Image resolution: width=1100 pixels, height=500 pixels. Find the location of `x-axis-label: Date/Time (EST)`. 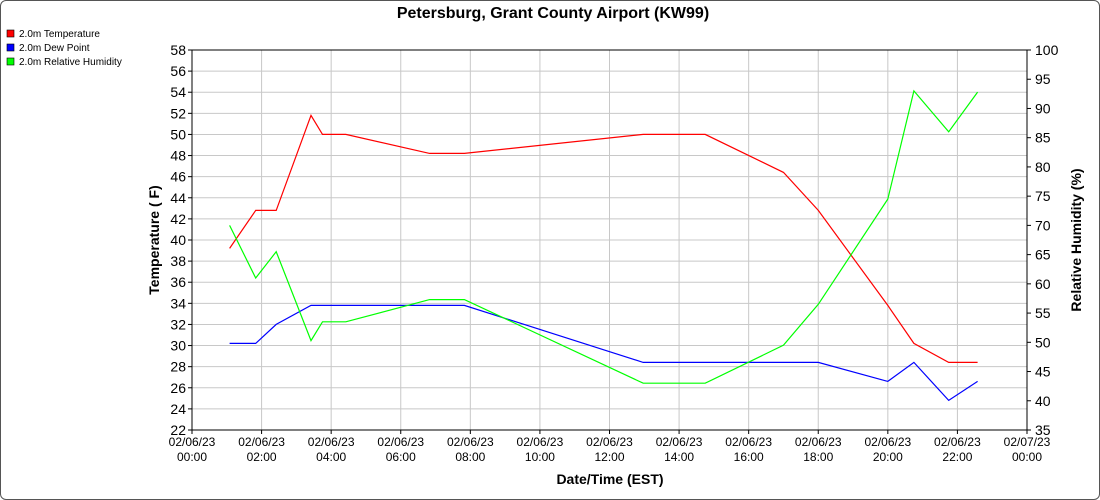

x-axis-label: Date/Time (EST) is located at coordinates (609, 479).